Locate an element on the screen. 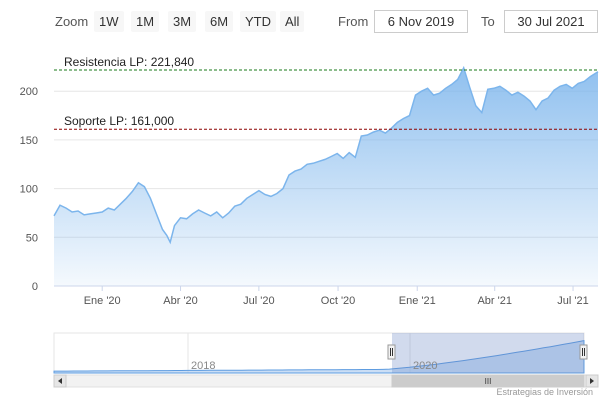  zoom-ytd-button: YTD is located at coordinates (258, 21).